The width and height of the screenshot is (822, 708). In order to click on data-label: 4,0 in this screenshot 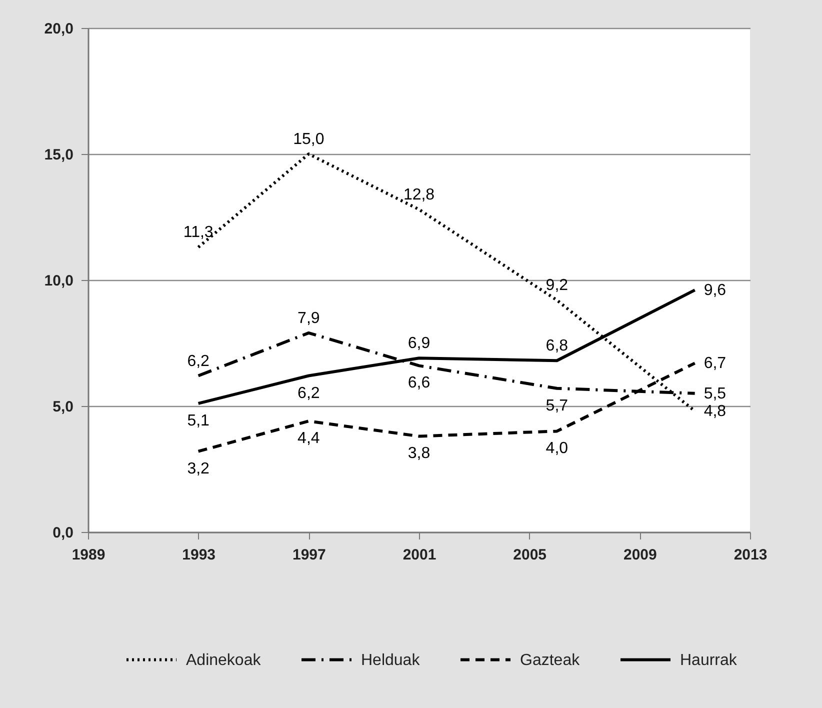, I will do `click(557, 449)`.